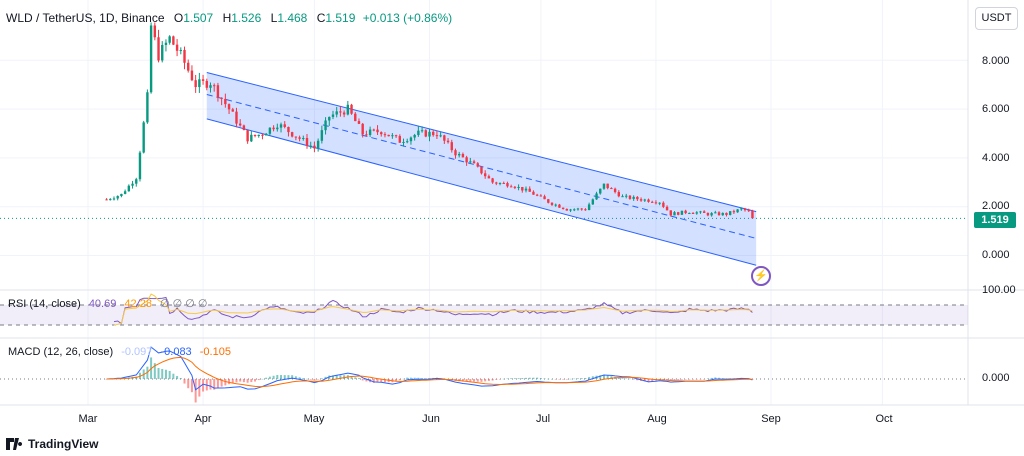 Image resolution: width=1024 pixels, height=456 pixels. Describe the element at coordinates (14, 444) in the screenshot. I see `tradingview-icon` at that location.